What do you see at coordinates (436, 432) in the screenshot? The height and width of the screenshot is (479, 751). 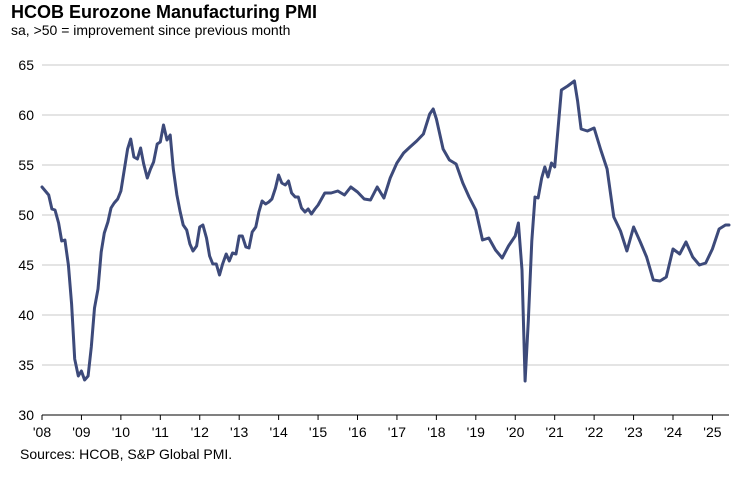 I see `x-tick-label: '18` at bounding box center [436, 432].